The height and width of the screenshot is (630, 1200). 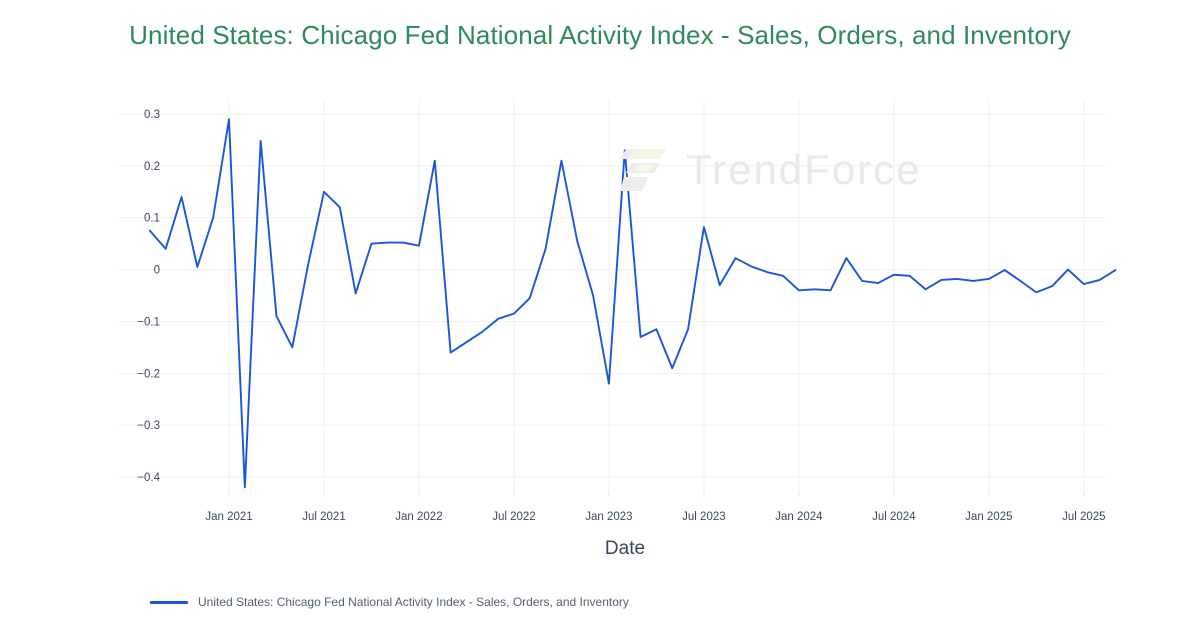 I want to click on x-axis-tick-label: Jul 2022, so click(x=513, y=517).